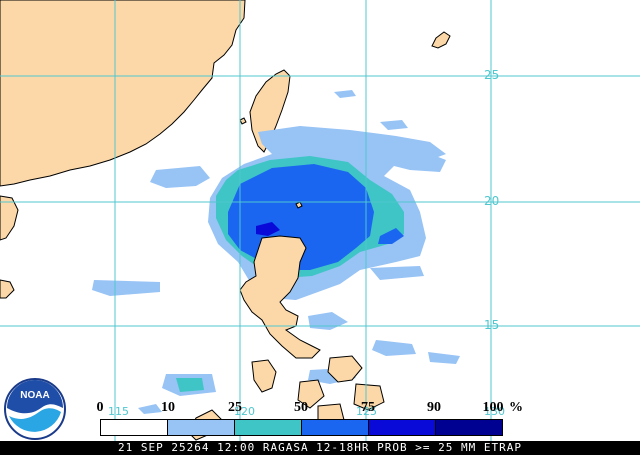 This screenshot has width=640, height=455. What do you see at coordinates (299, 205) in the screenshot?
I see `land-batanes` at bounding box center [299, 205].